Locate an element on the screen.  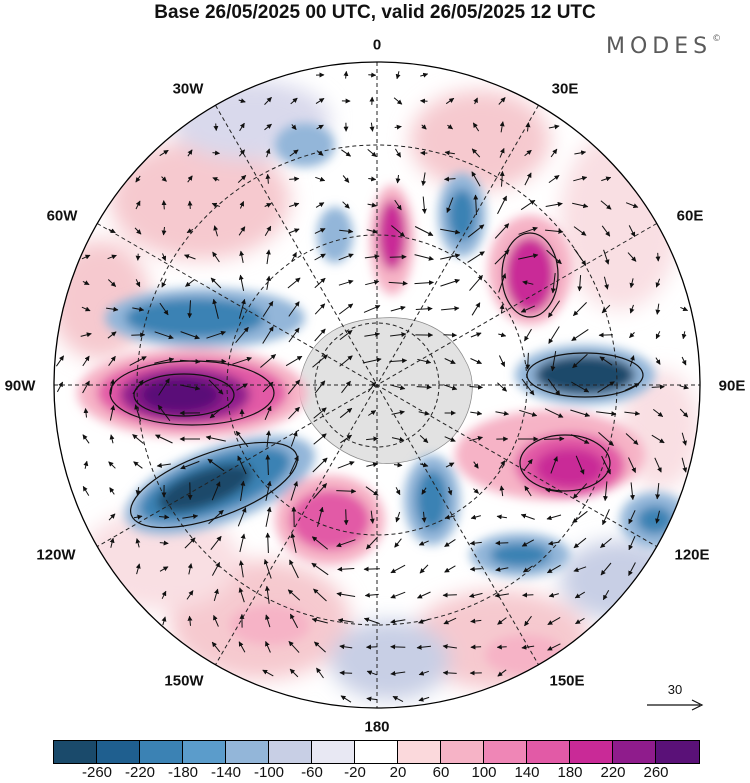
reference-vector: 30 is located at coordinates (675, 702).